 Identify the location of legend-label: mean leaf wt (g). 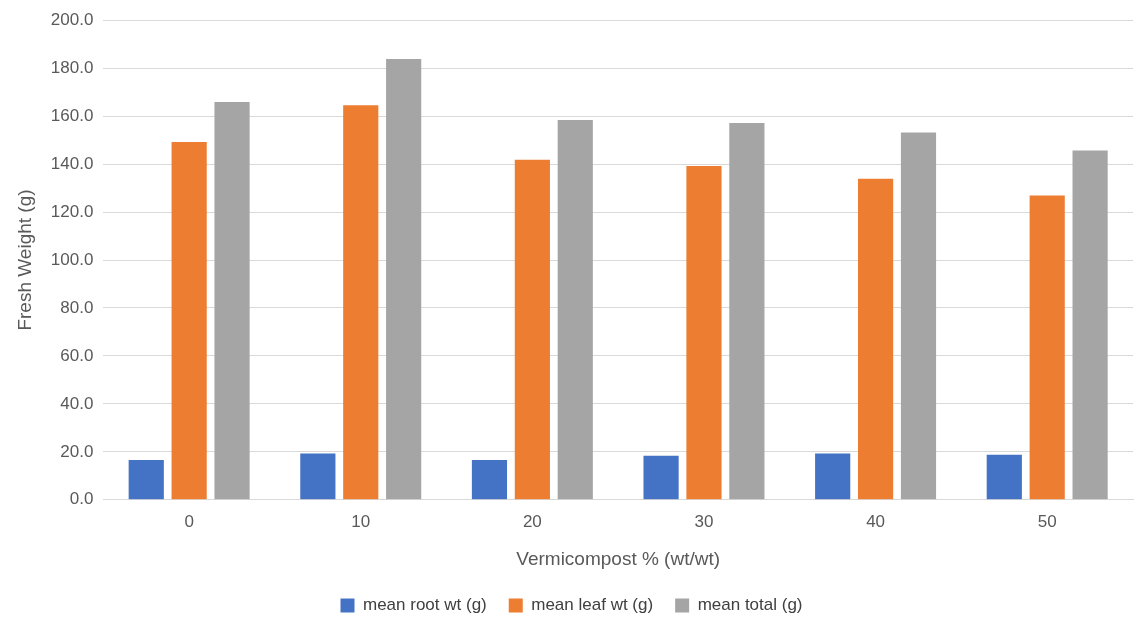
(592, 605).